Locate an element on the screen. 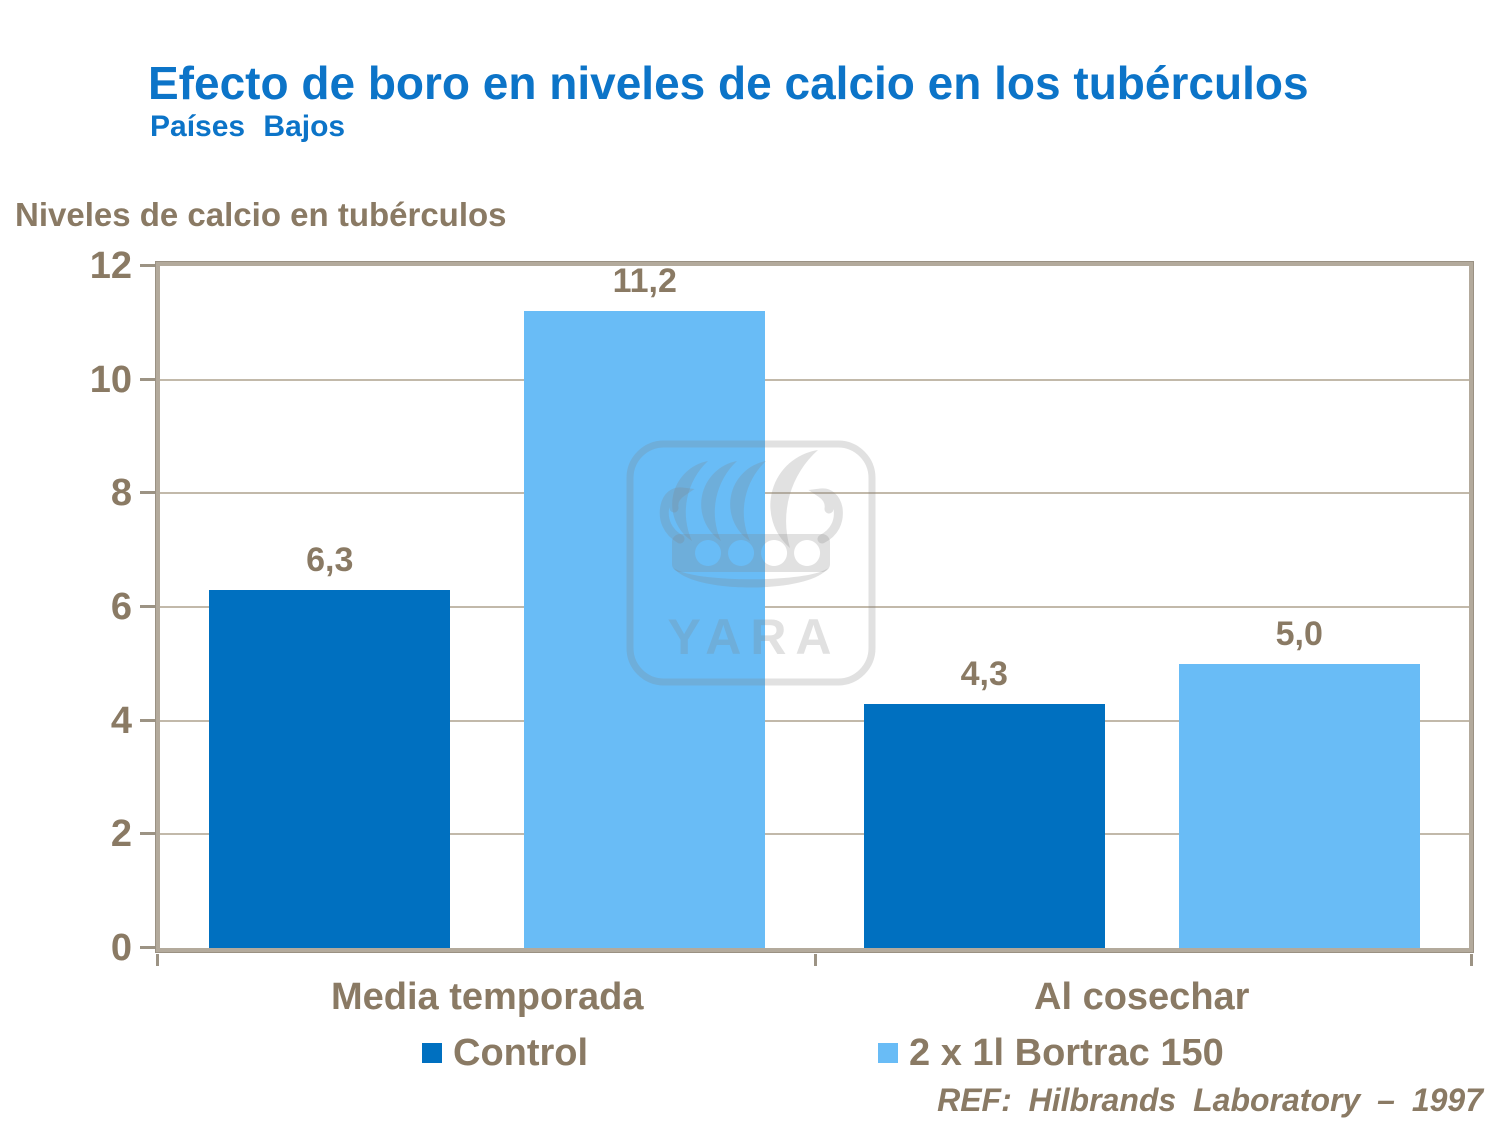  yara-logo-watermark: YARA is located at coordinates (751, 563).